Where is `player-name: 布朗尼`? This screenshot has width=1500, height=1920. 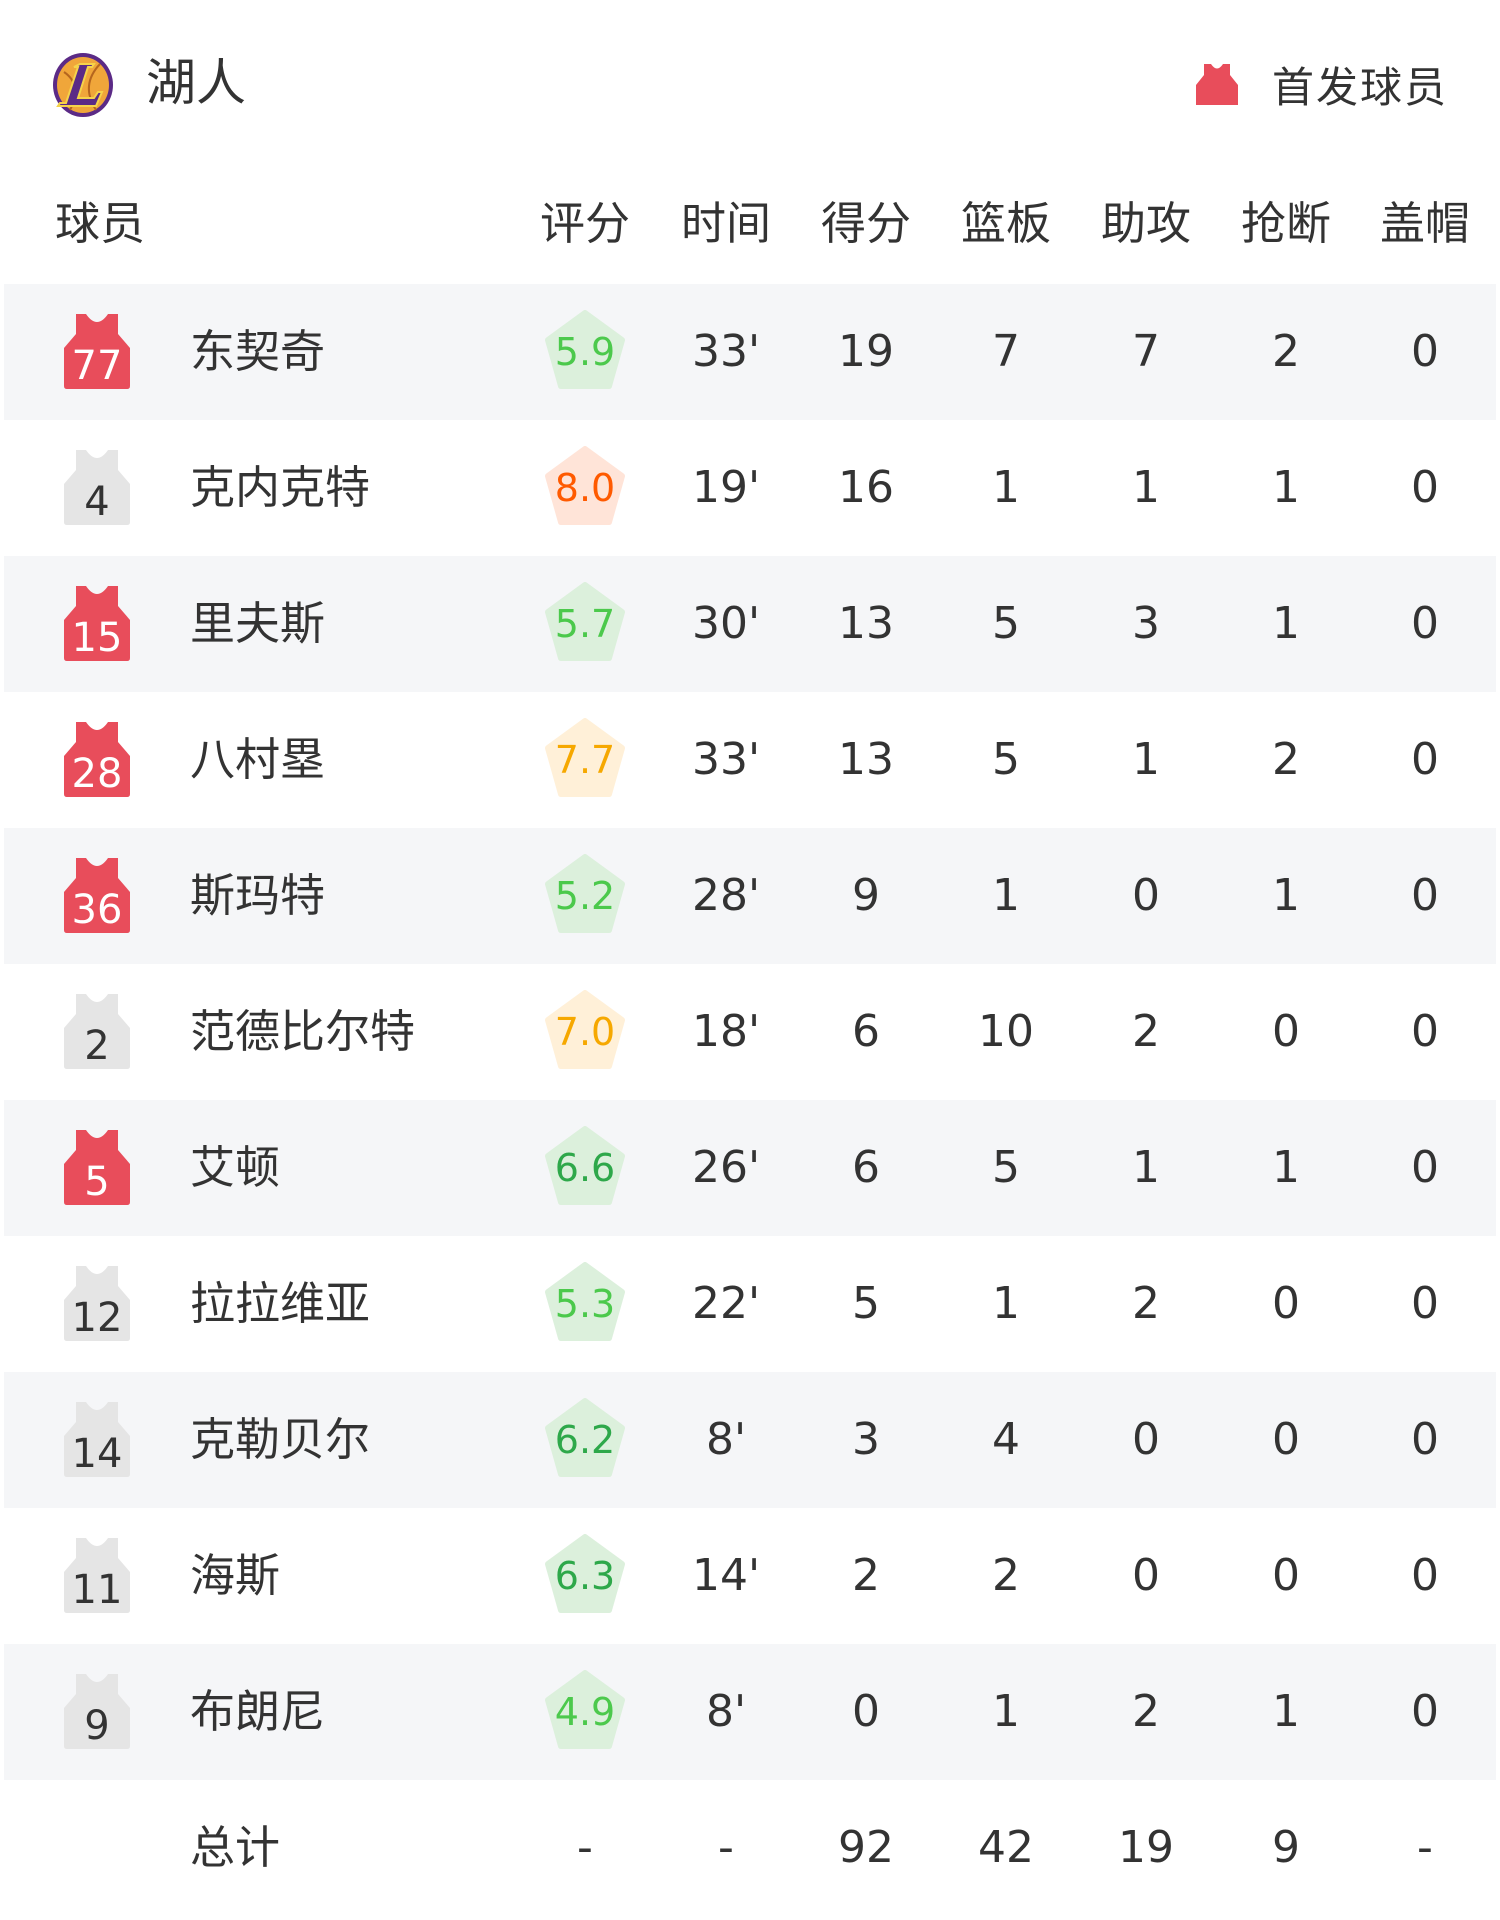 player-name: 布朗尼 is located at coordinates (258, 1711).